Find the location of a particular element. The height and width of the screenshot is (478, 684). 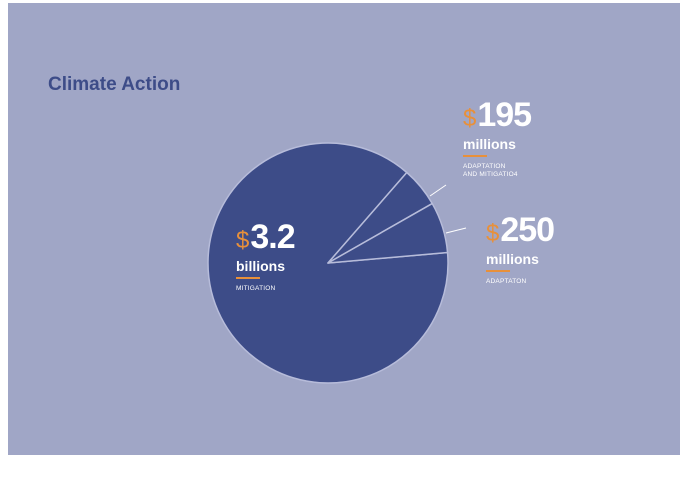

value: 3.2 is located at coordinates (272, 237).